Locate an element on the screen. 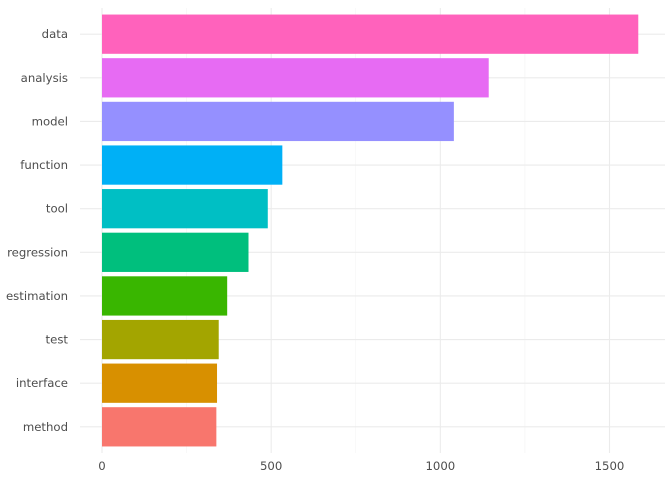 This screenshot has width=672, height=480. y-tick-label: model is located at coordinates (50, 121).